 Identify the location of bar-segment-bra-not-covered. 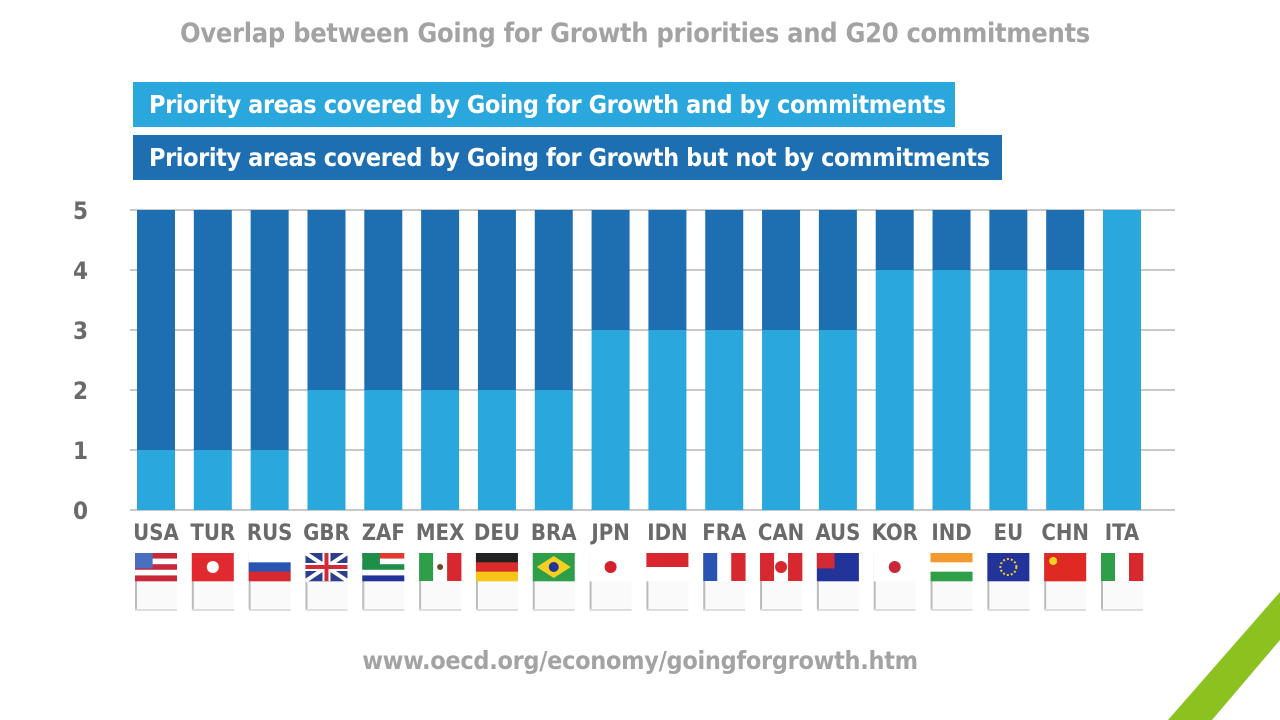
(553, 300).